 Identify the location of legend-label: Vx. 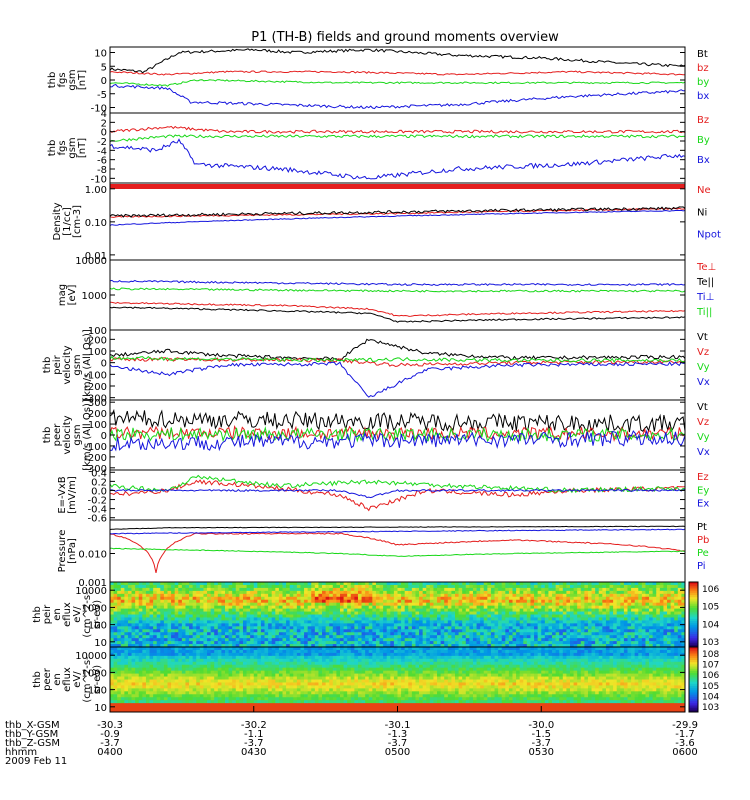
(703, 382).